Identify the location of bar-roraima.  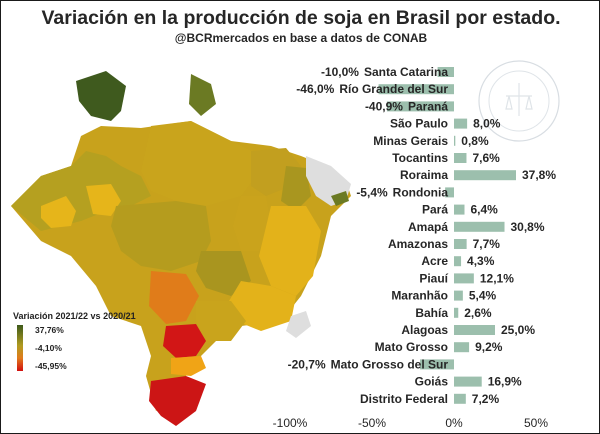
(485, 175).